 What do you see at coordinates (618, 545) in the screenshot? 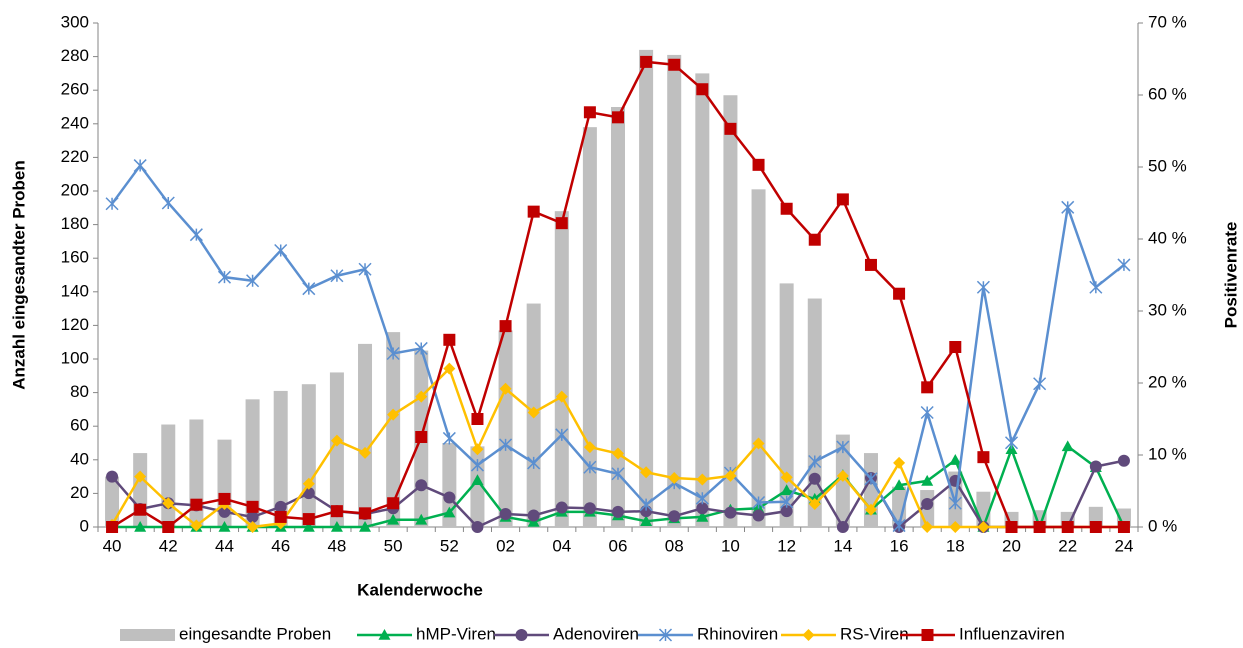
I see `x-tick-label: 06` at bounding box center [618, 545].